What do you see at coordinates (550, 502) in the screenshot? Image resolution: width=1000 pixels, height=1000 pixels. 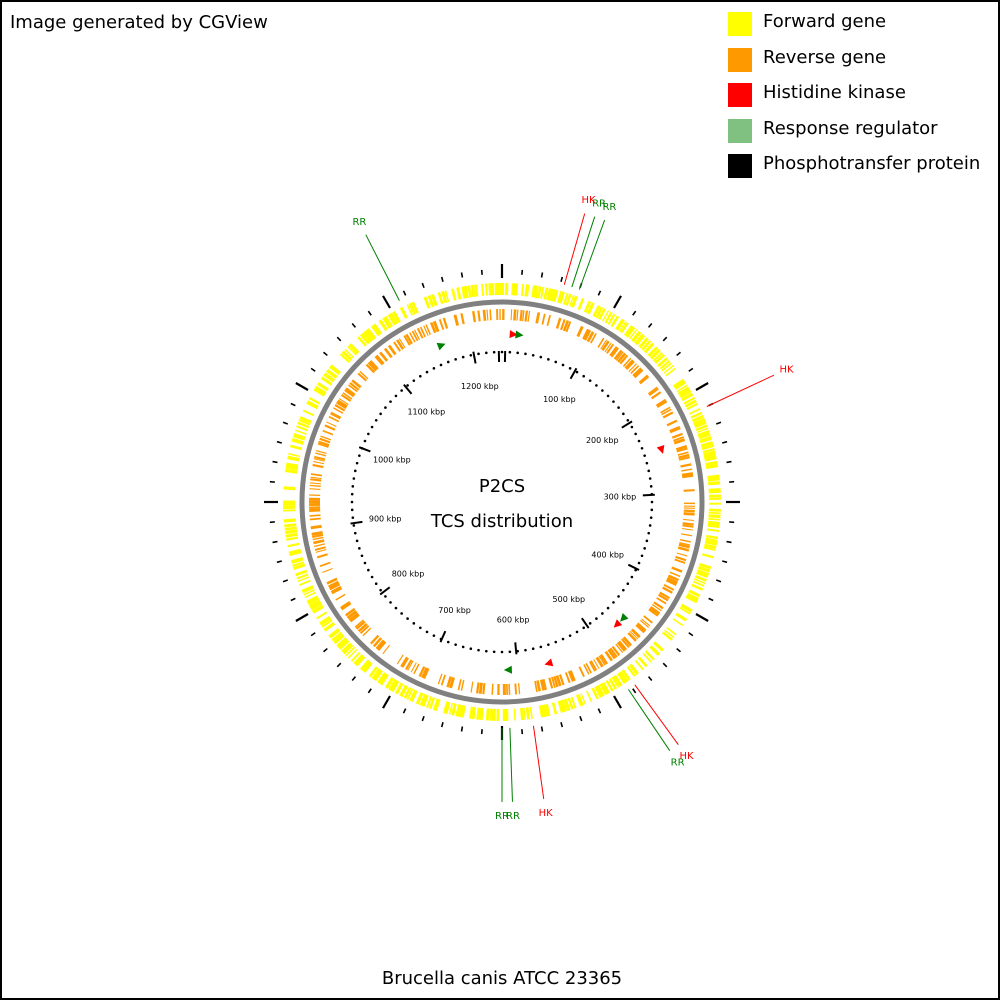 I see `tcs-marker-track` at bounding box center [550, 502].